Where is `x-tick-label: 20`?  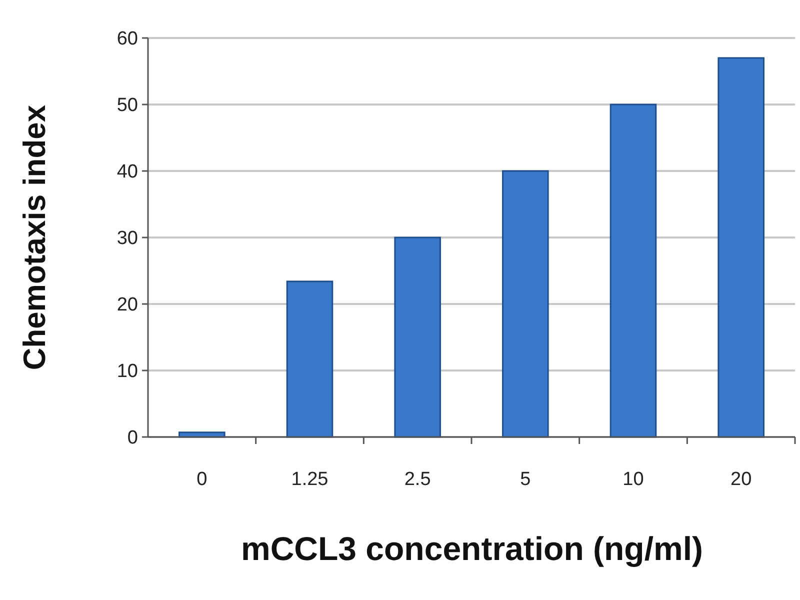 x-tick-label: 20 is located at coordinates (741, 479).